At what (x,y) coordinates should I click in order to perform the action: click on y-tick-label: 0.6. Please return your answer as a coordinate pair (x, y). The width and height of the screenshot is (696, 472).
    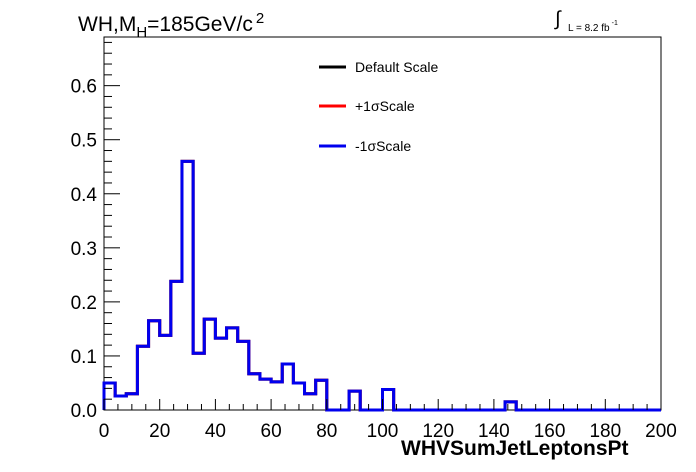
    Looking at the image, I should click on (84, 87).